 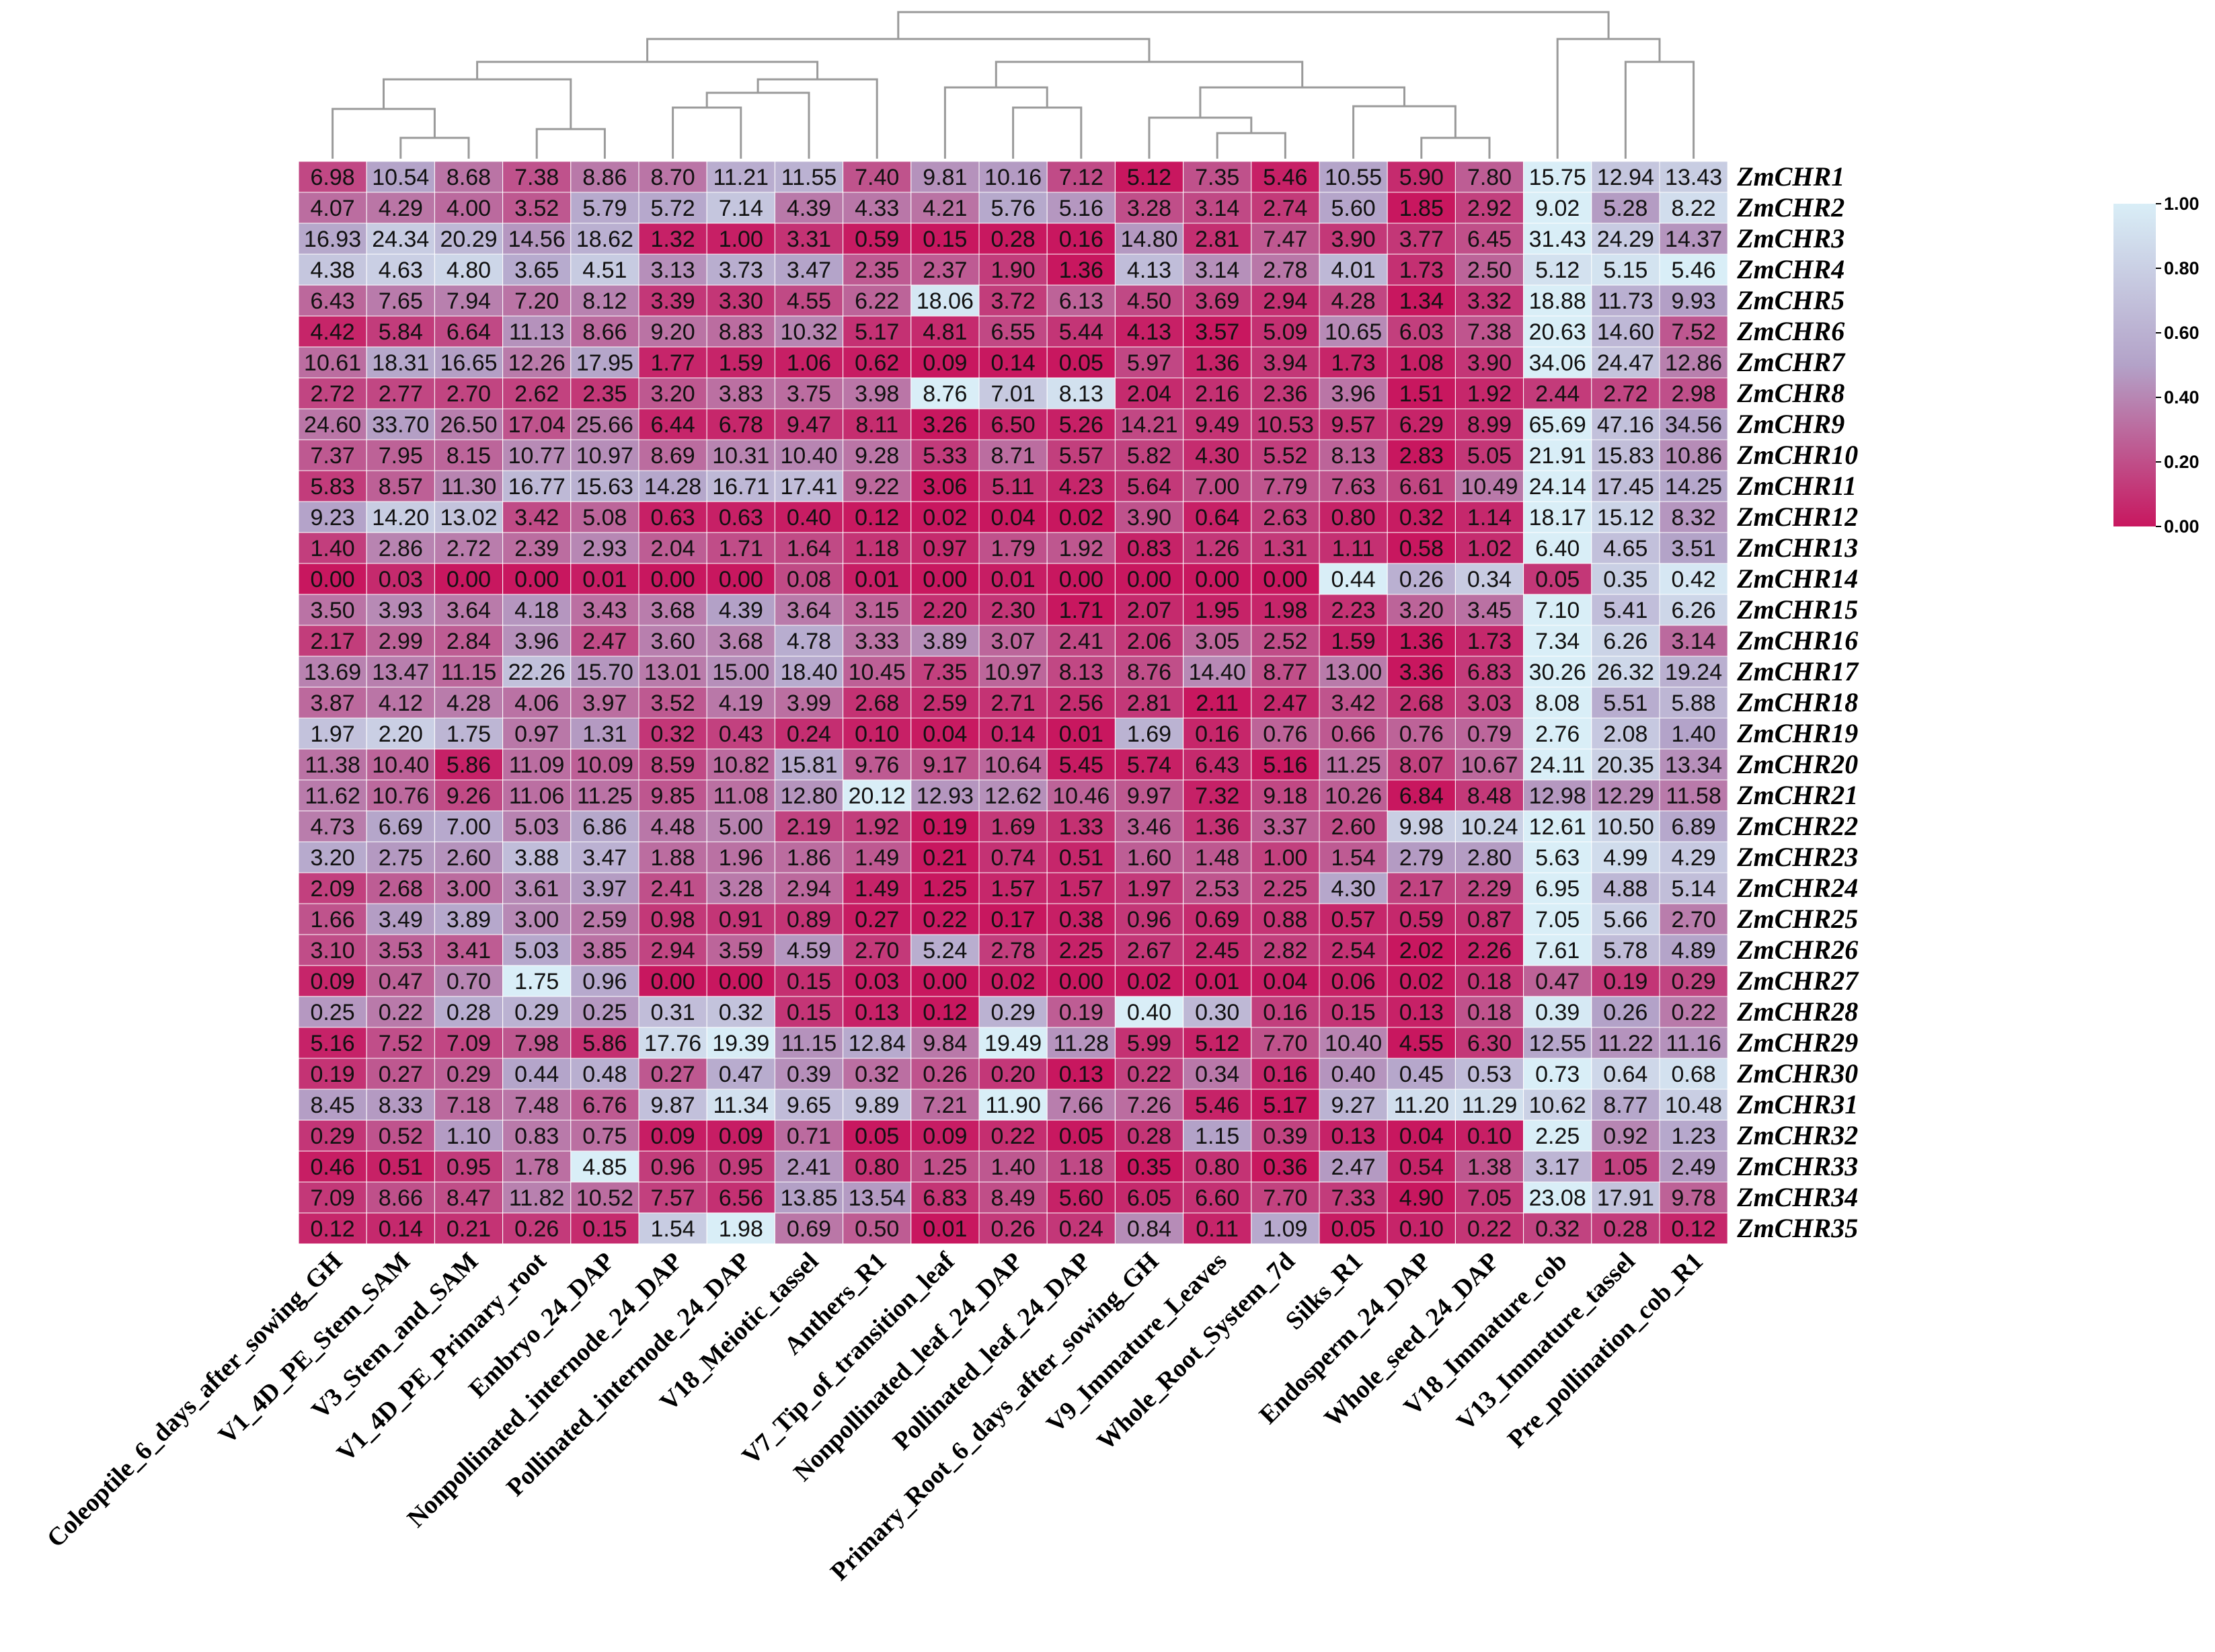 What do you see at coordinates (1013, 858) in the screenshot?
I see `cell-value-label: 0.74` at bounding box center [1013, 858].